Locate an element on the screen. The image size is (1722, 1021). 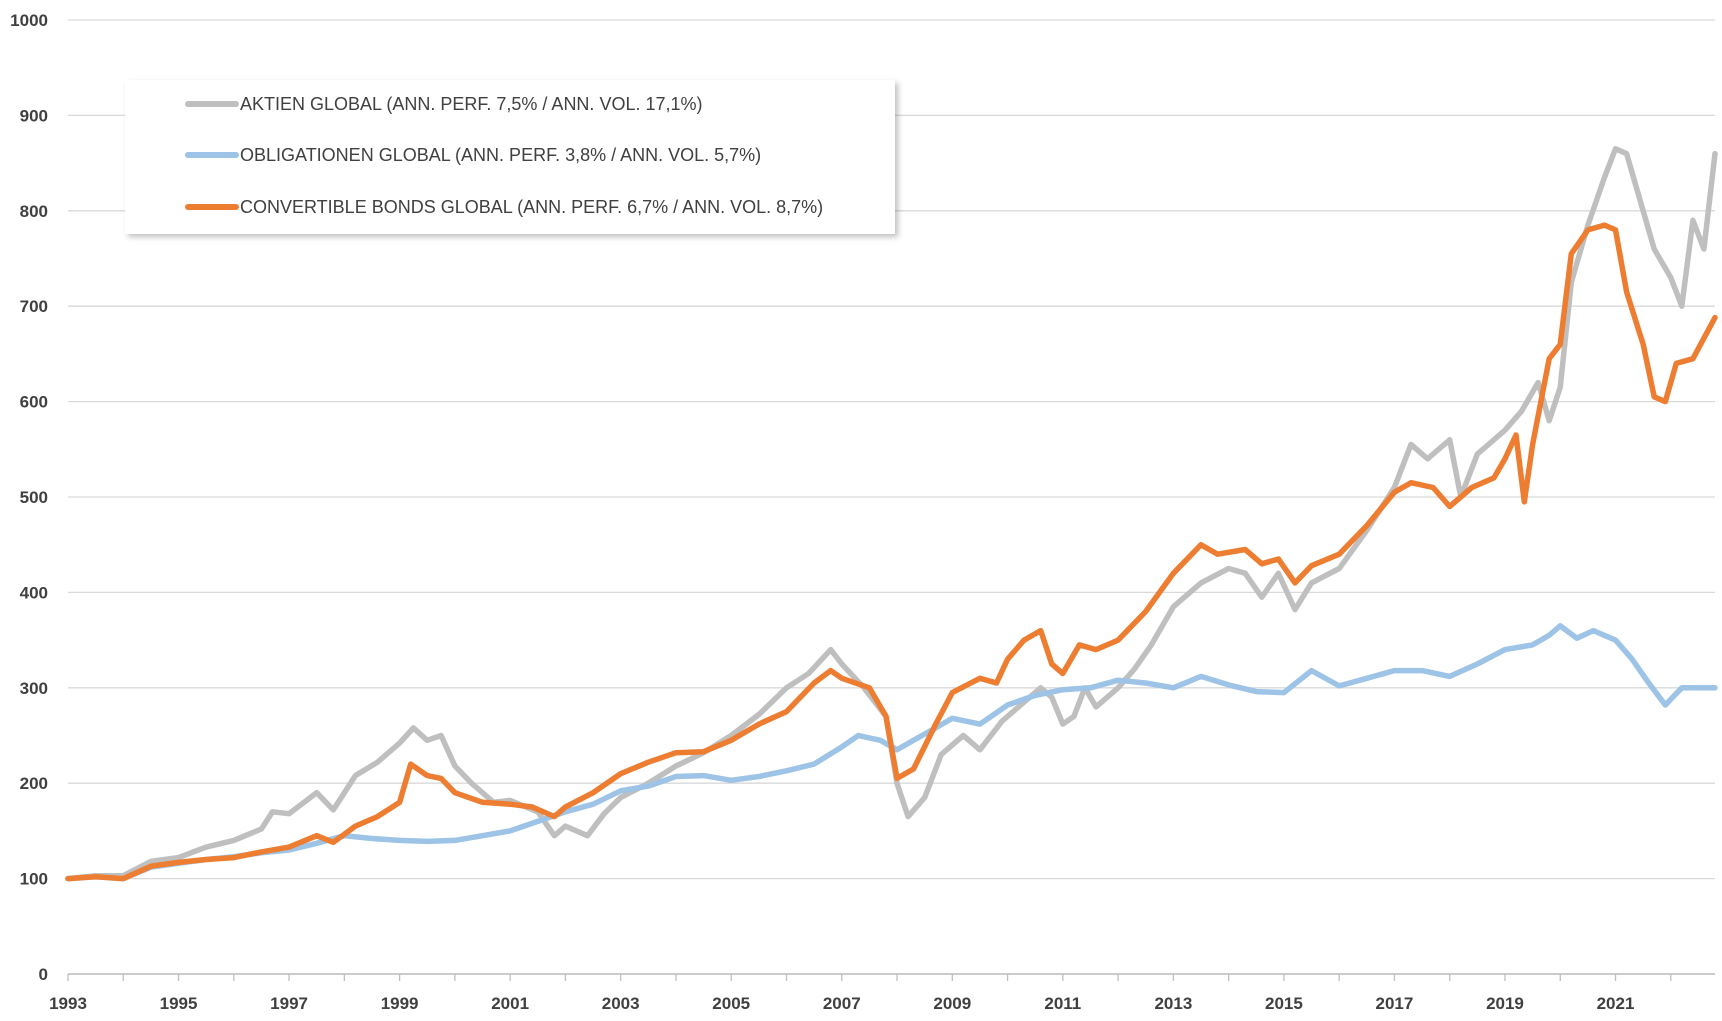
x-tick-label: 1993 is located at coordinates (68, 1003).